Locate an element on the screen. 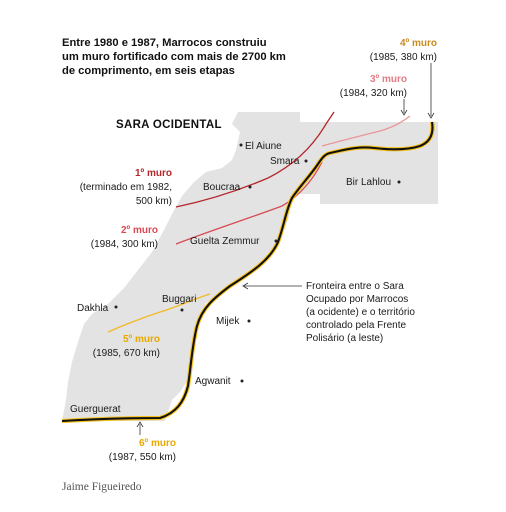 The height and width of the screenshot is (512, 506). wall-1-line is located at coordinates (255, 159).